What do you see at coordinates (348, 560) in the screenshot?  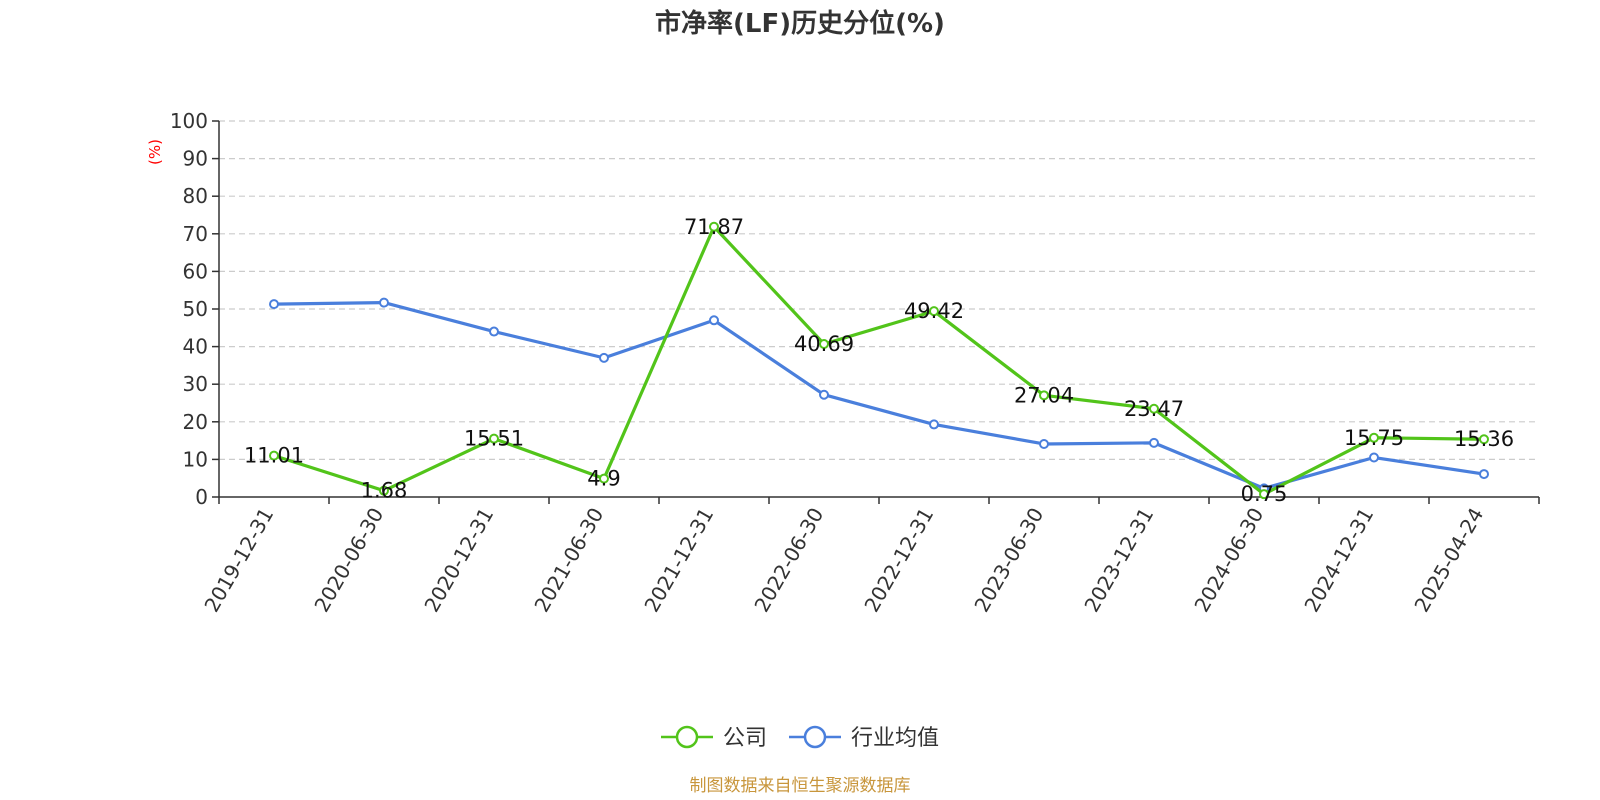 I see `x-tick-label: 2020-06-30` at bounding box center [348, 560].